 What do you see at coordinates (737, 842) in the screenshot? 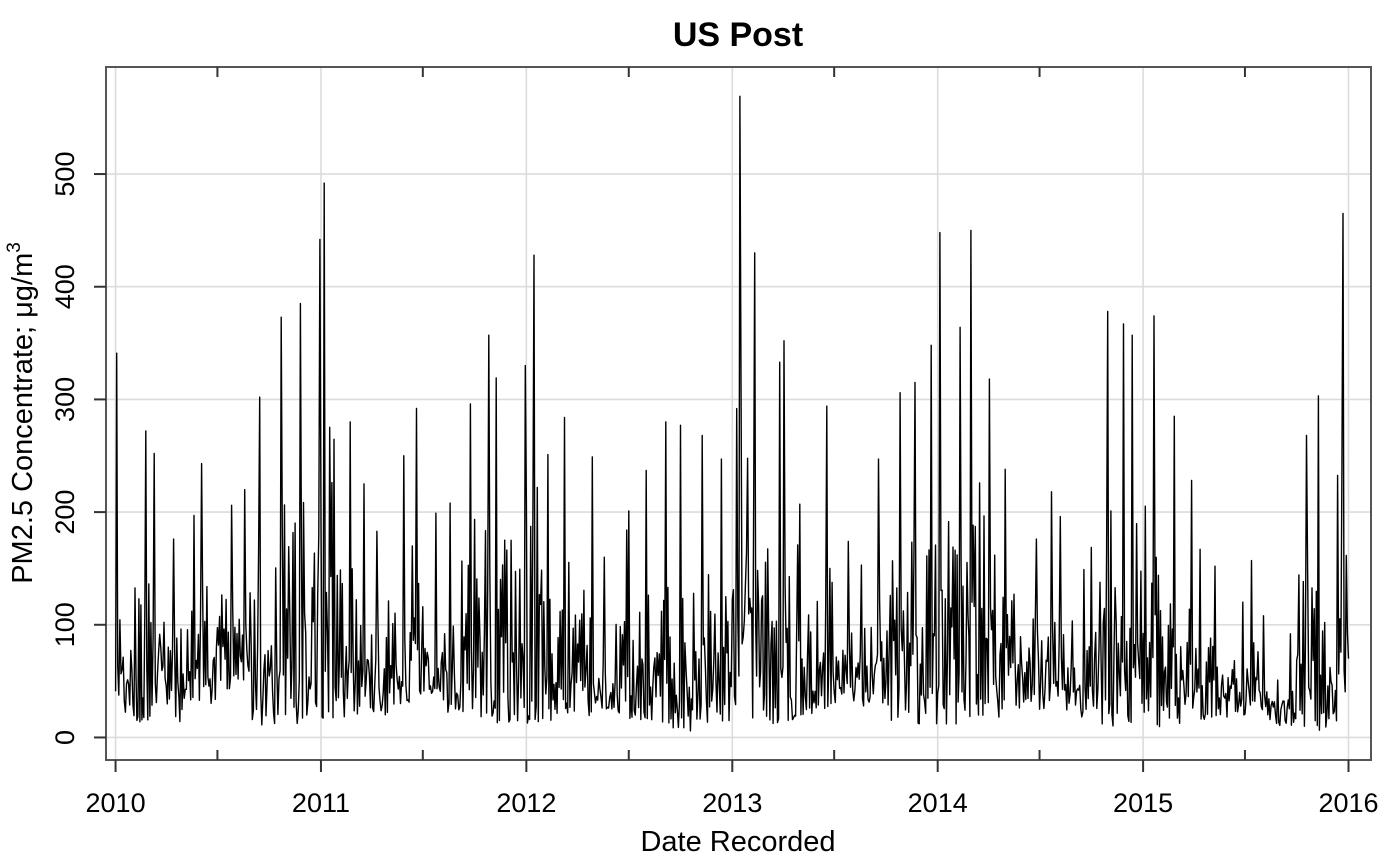
I see `x-axis-label: Date Recorded` at bounding box center [737, 842].